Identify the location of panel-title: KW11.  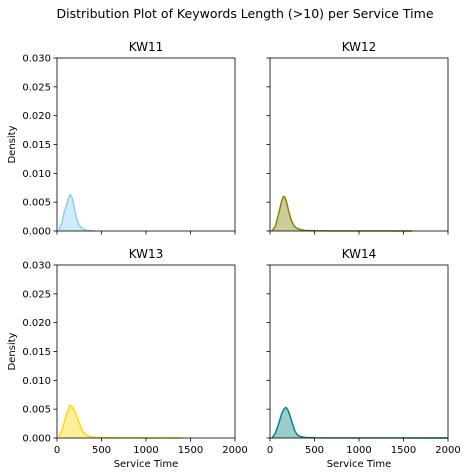
(146, 47).